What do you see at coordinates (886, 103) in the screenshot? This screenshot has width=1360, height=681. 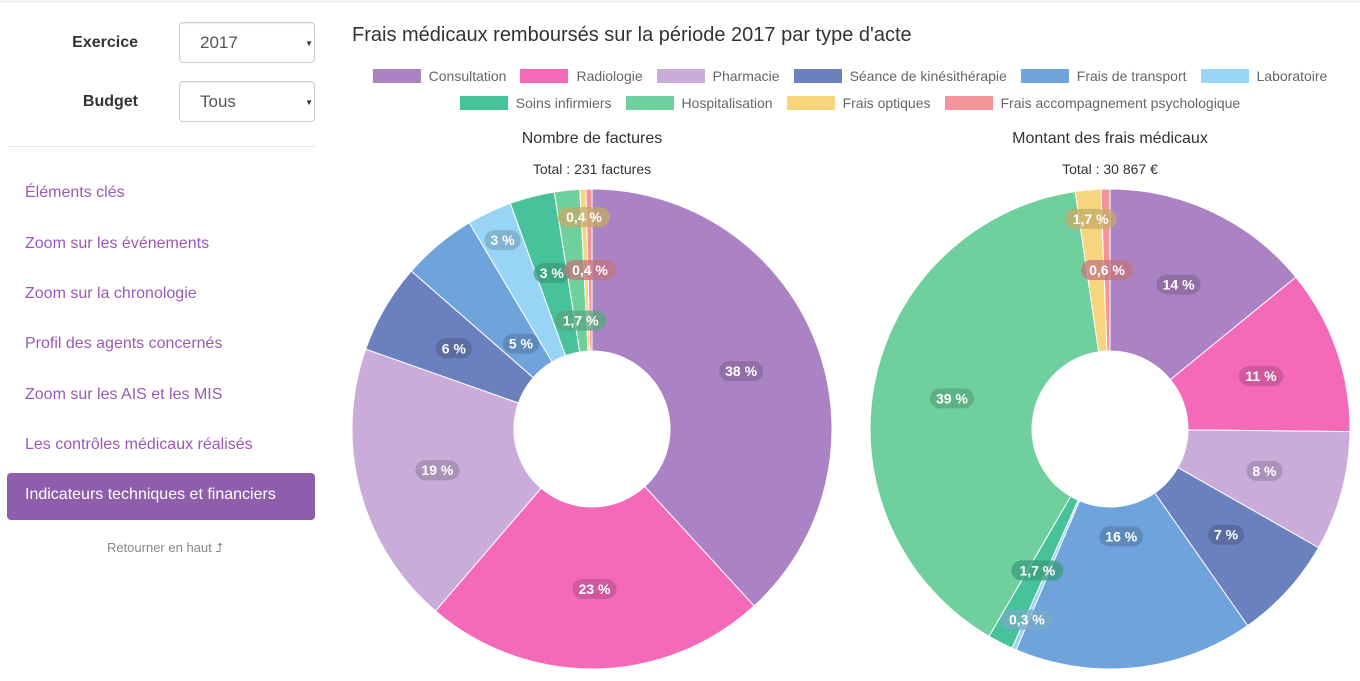 I see `legend-label: Frais optiques` at bounding box center [886, 103].